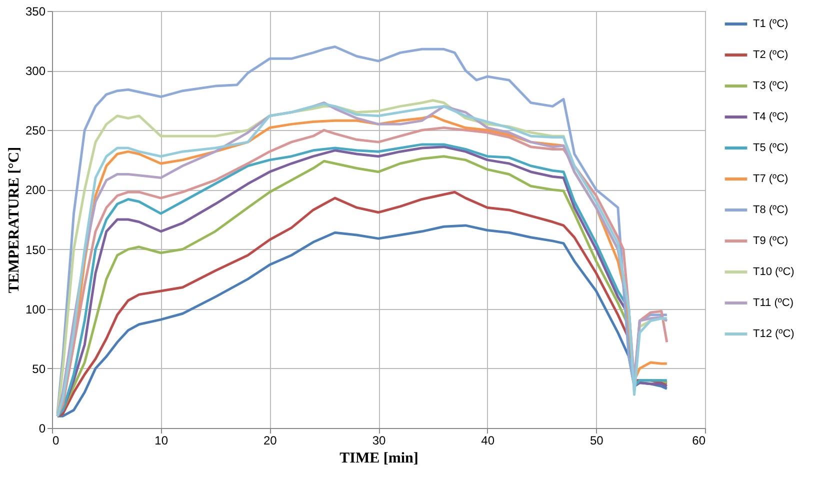 Image resolution: width=813 pixels, height=482 pixels. What do you see at coordinates (14, 220) in the screenshot?
I see `y-axis-title: TEMPERATURE [°C]` at bounding box center [14, 220].